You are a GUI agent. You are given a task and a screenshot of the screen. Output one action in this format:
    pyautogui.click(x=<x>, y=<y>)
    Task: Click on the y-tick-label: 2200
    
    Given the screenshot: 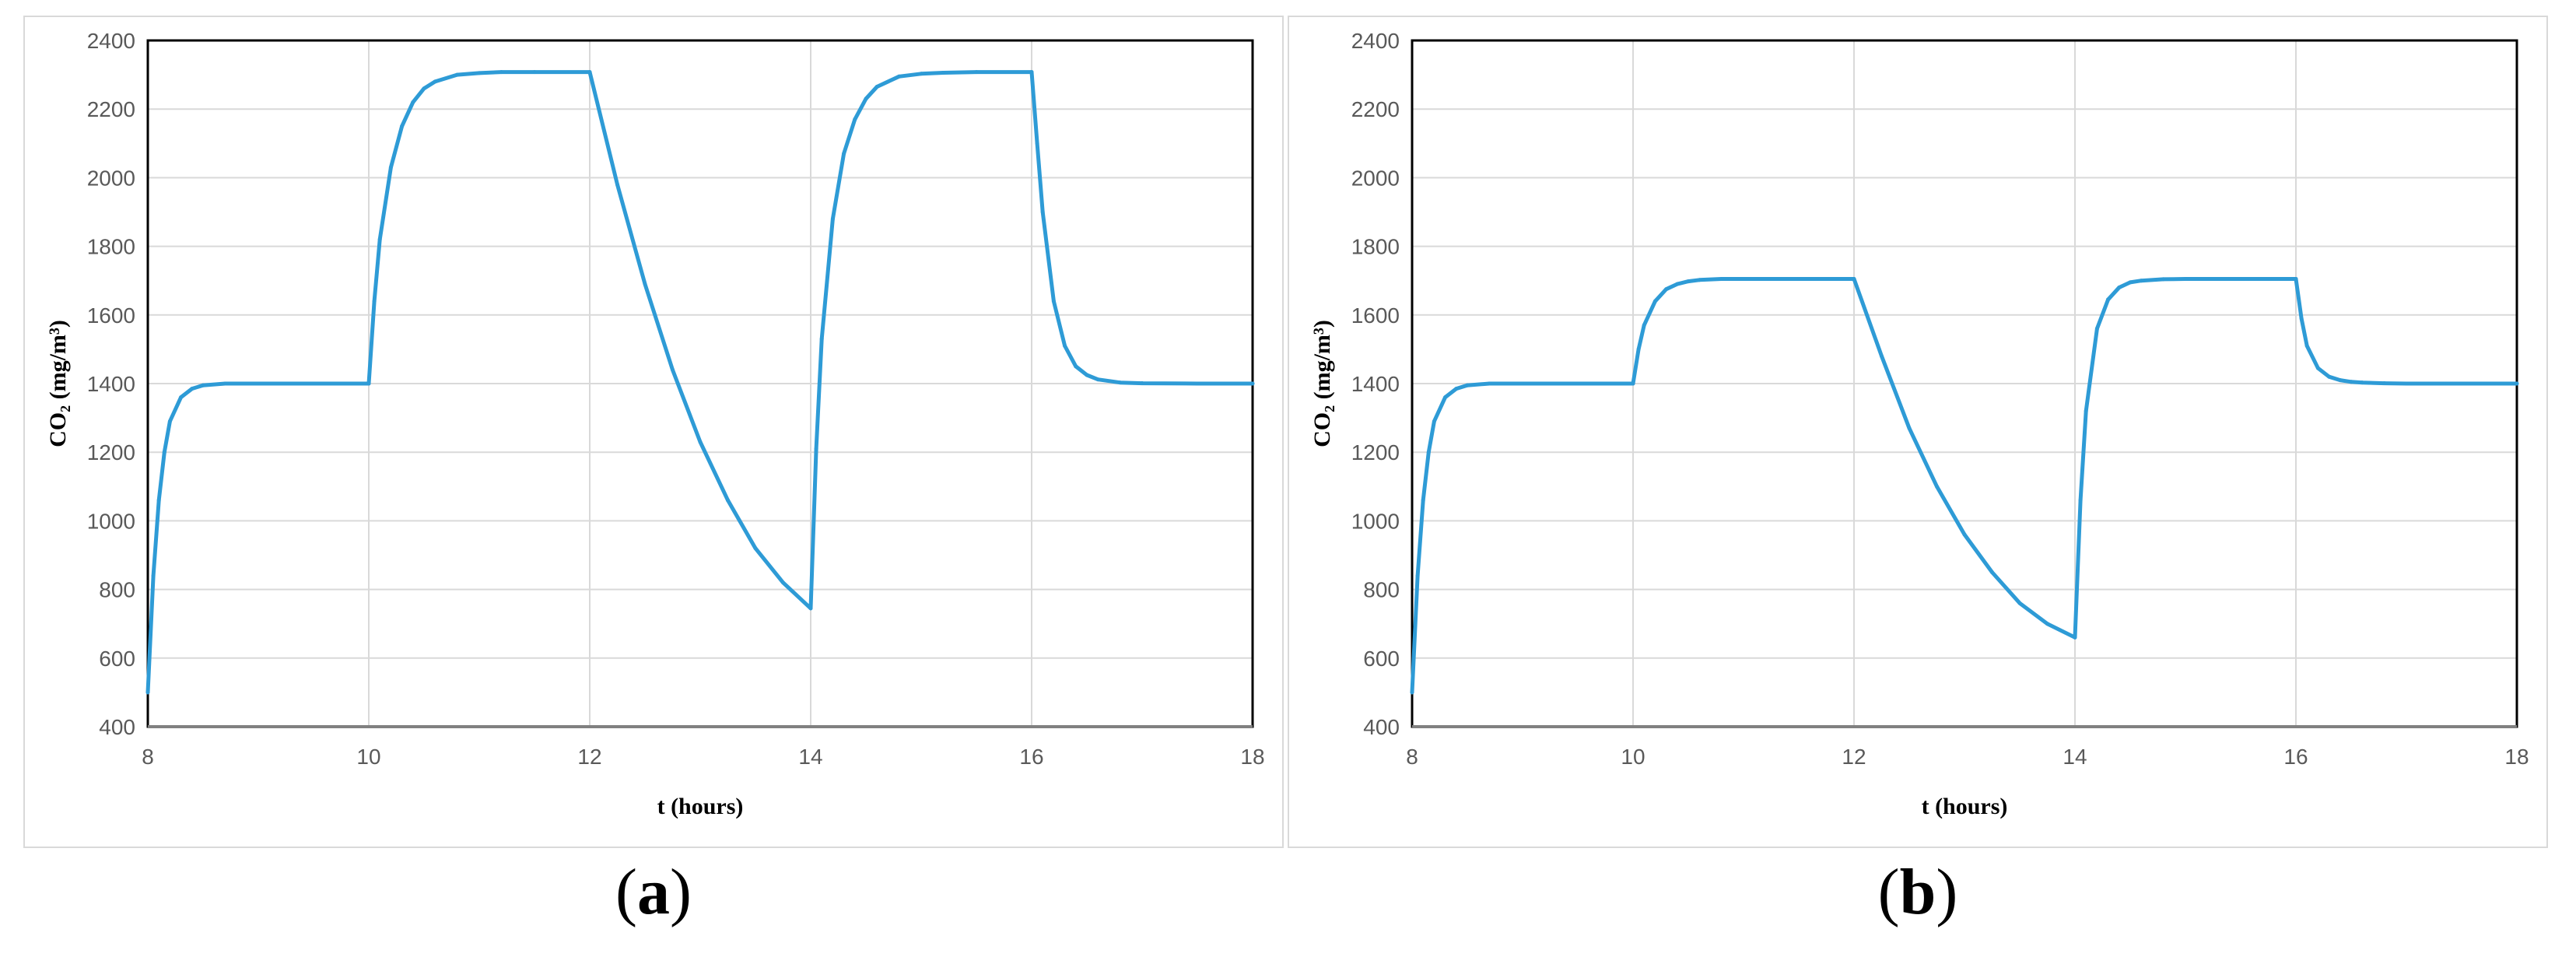 What is the action you would take?
    pyautogui.click(x=111, y=109)
    